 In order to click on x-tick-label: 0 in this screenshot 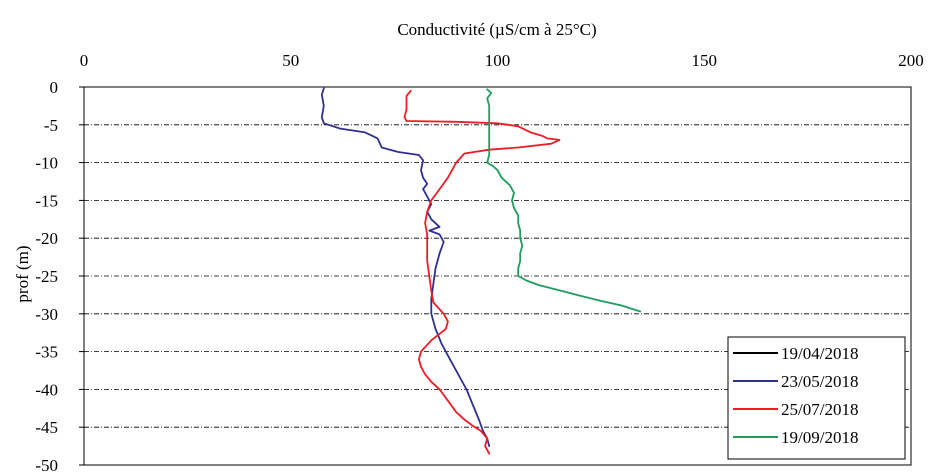, I will do `click(84, 60)`.